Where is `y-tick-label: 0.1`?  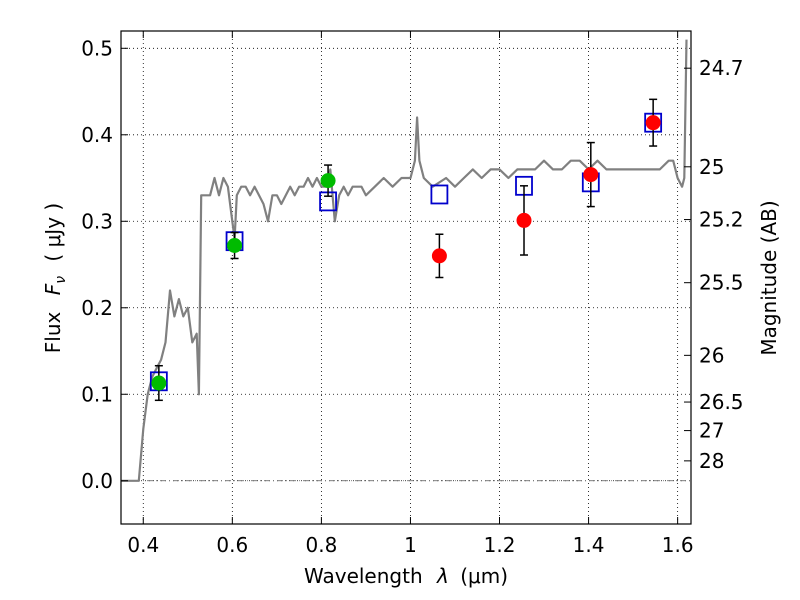
y-tick-label: 0.1 is located at coordinates (97, 394).